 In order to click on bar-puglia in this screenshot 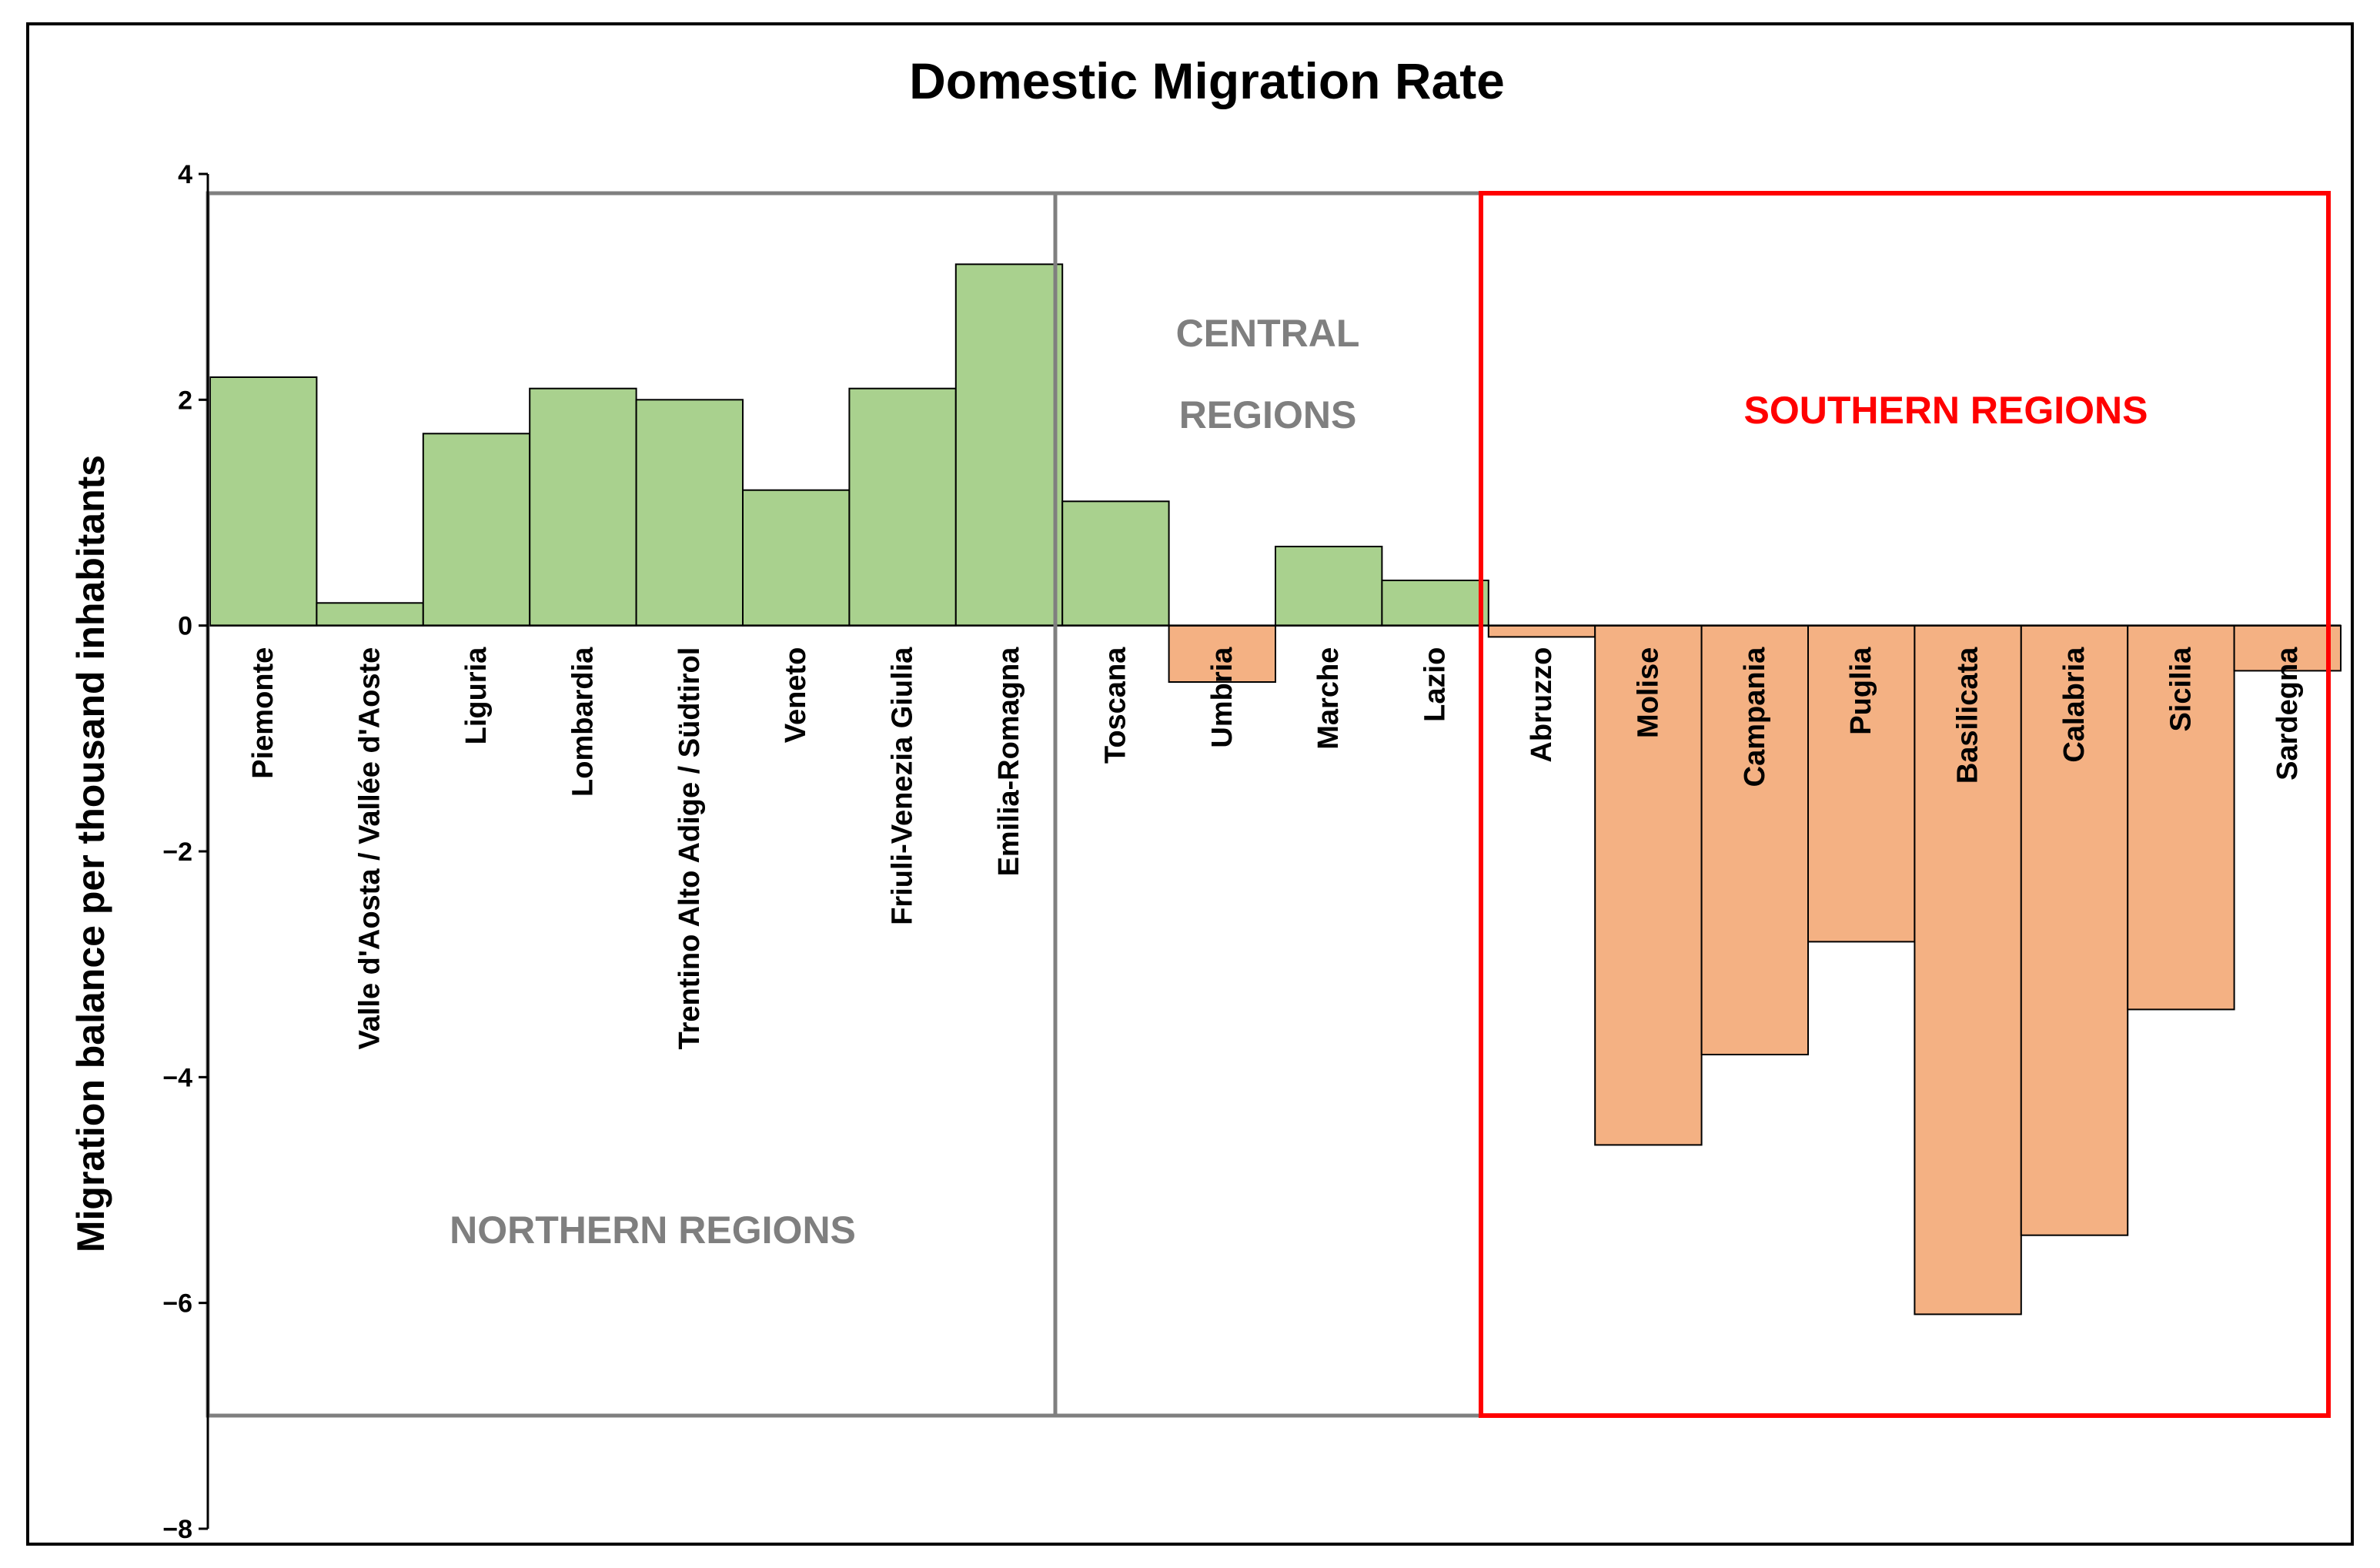, I will do `click(1862, 783)`.